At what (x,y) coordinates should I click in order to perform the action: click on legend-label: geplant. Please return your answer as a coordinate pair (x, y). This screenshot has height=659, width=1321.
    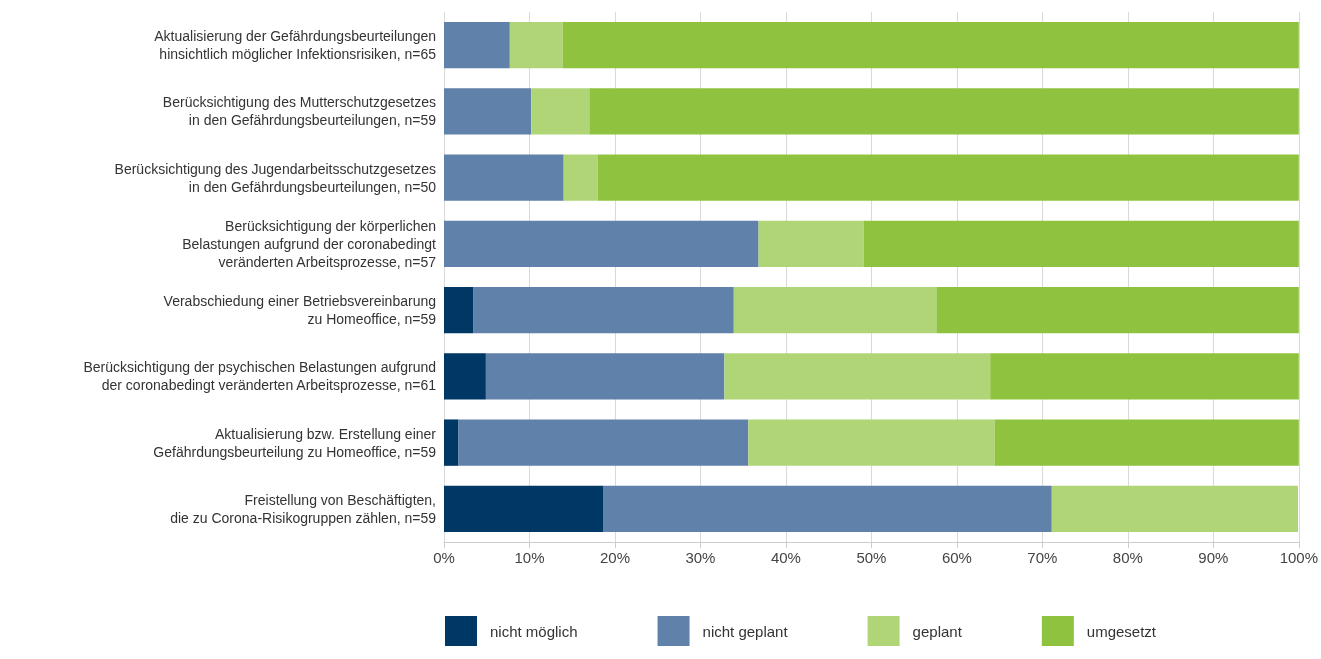
    Looking at the image, I should click on (937, 631).